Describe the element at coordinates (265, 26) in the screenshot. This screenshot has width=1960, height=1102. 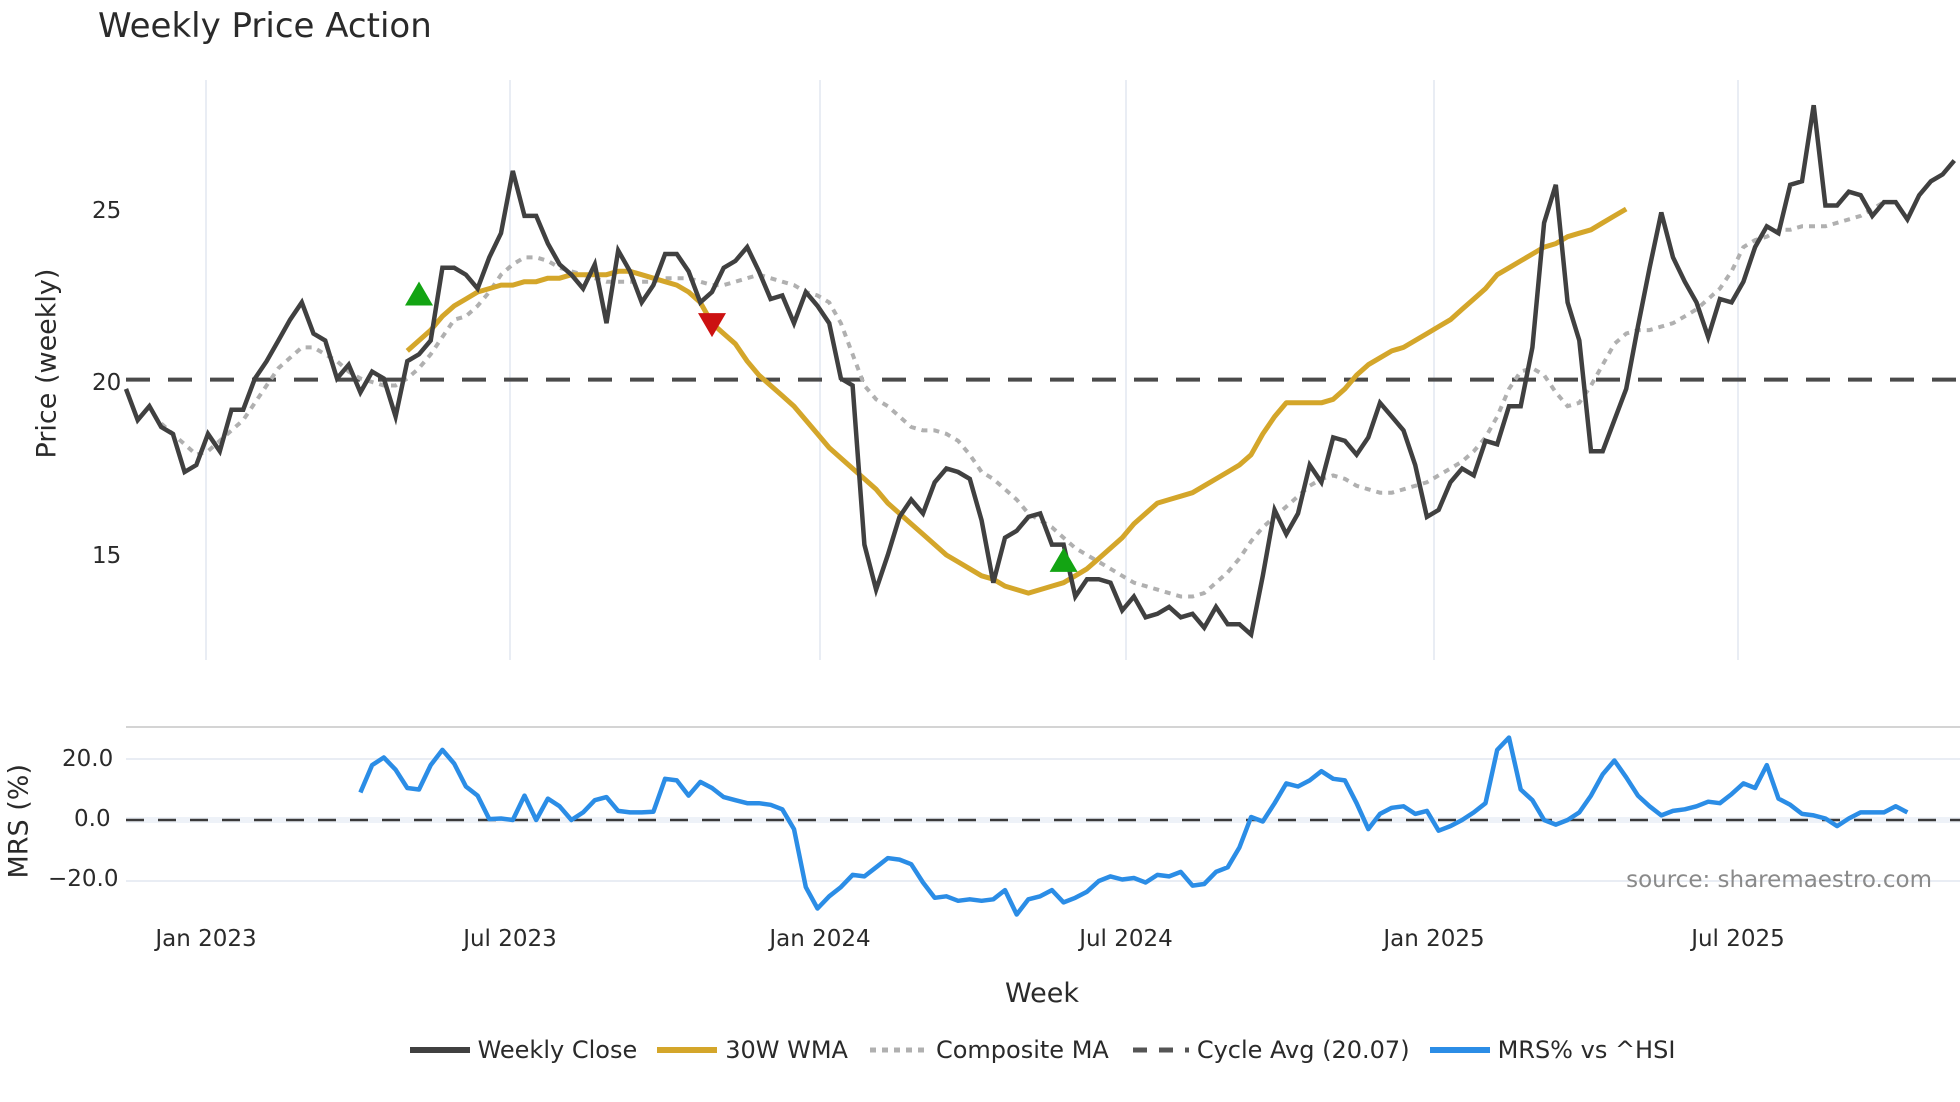
I see `chart-title: Weekly Price Action` at that location.